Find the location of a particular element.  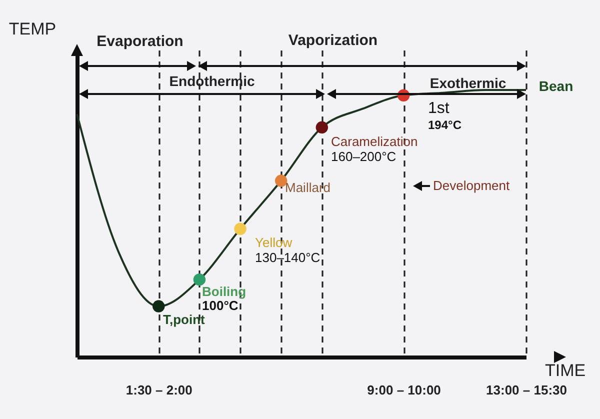

annotation: 130–140°C is located at coordinates (287, 257).